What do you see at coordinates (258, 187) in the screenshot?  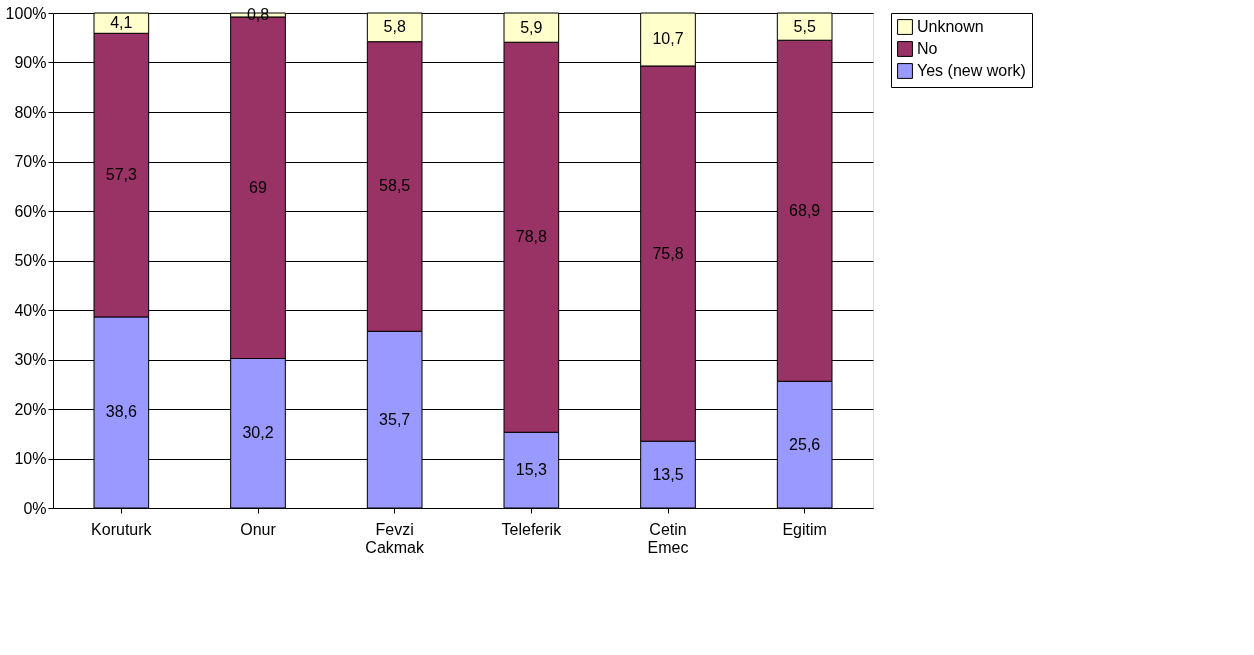 I see `data-label: 69` at bounding box center [258, 187].